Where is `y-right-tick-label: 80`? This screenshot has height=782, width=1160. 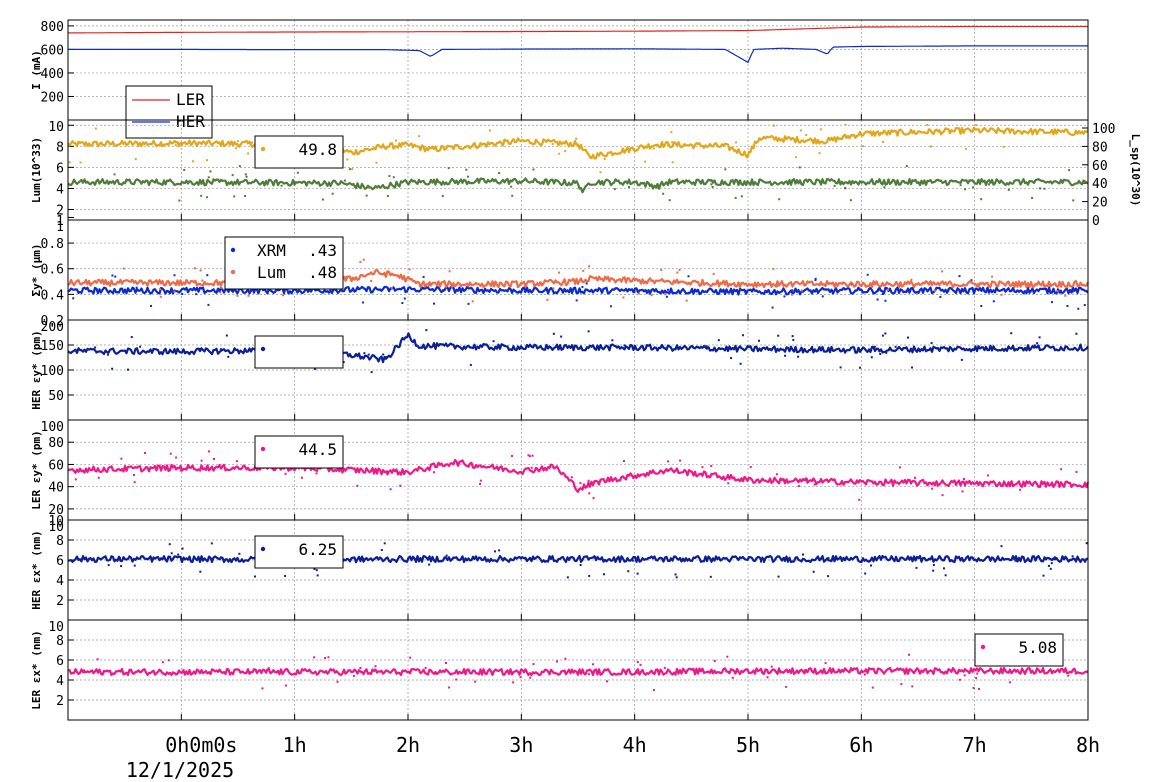 y-right-tick-label: 80 is located at coordinates (1100, 147).